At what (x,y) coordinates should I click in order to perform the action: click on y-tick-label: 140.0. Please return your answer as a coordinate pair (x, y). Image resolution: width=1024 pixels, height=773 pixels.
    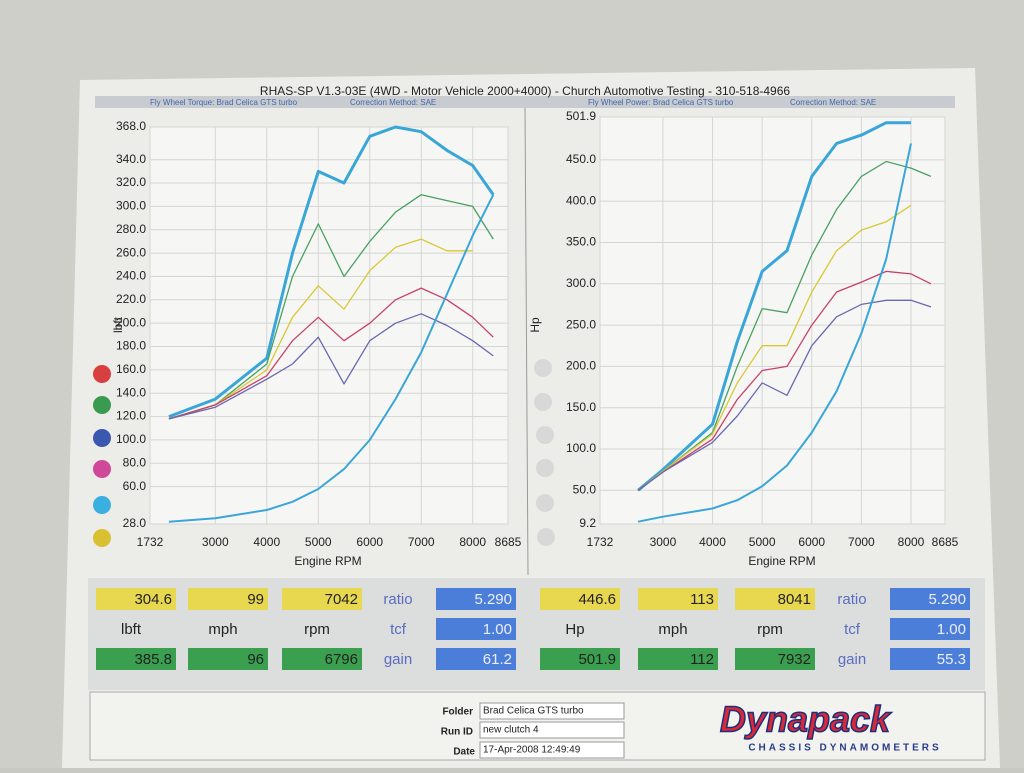
    Looking at the image, I should click on (131, 392).